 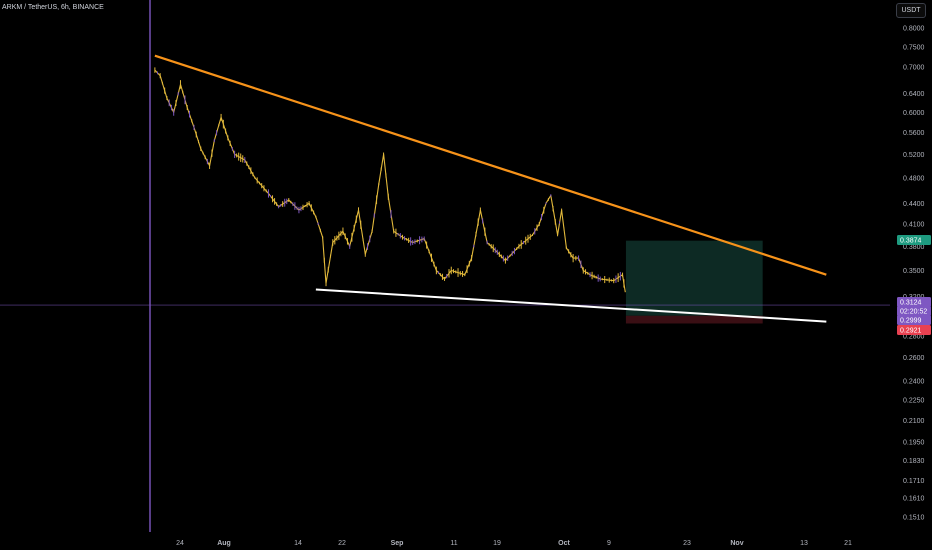 What do you see at coordinates (298, 543) in the screenshot?
I see `x-tick-label: 14` at bounding box center [298, 543].